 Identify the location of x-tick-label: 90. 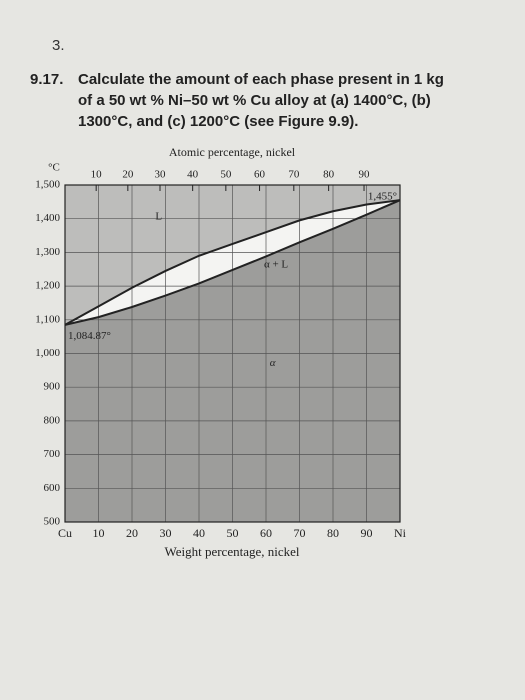
(367, 533).